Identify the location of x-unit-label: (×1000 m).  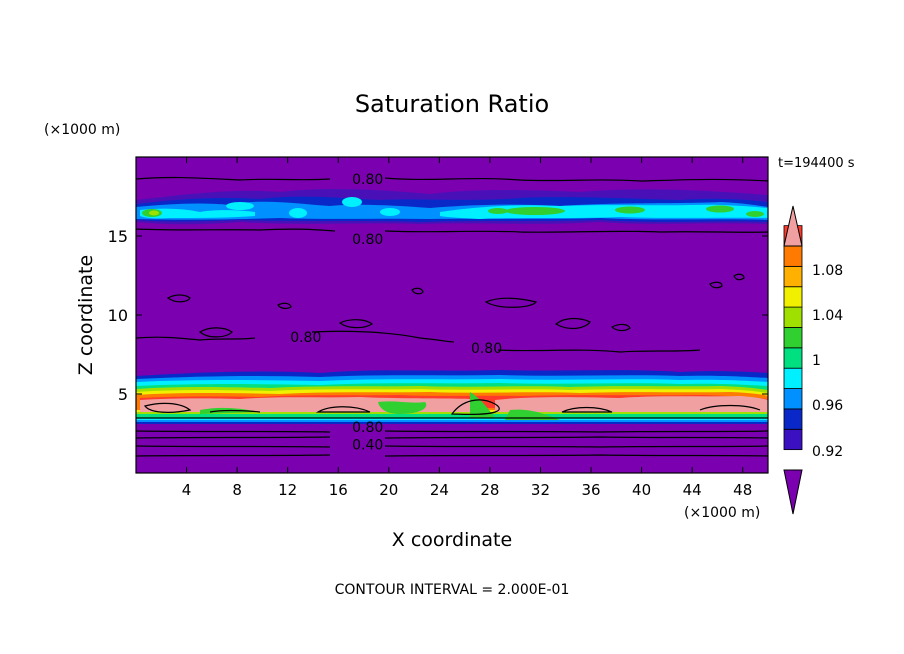
(722, 513).